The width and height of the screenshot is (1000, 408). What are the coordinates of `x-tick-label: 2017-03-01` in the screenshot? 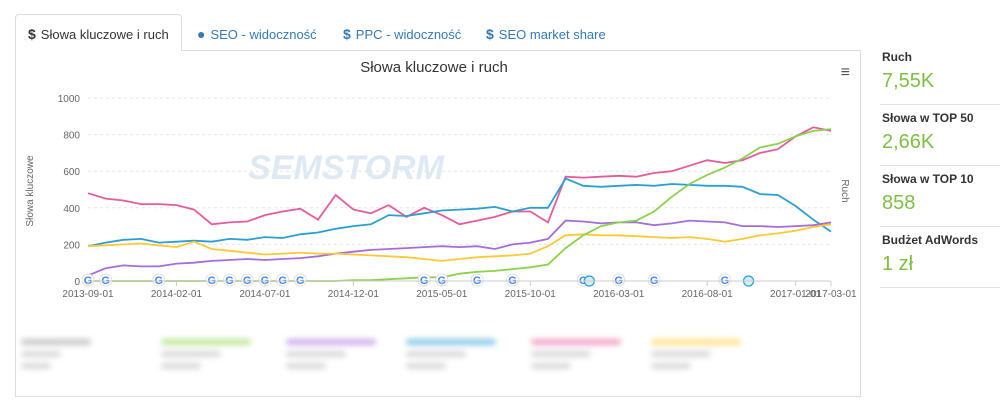 It's located at (831, 294).